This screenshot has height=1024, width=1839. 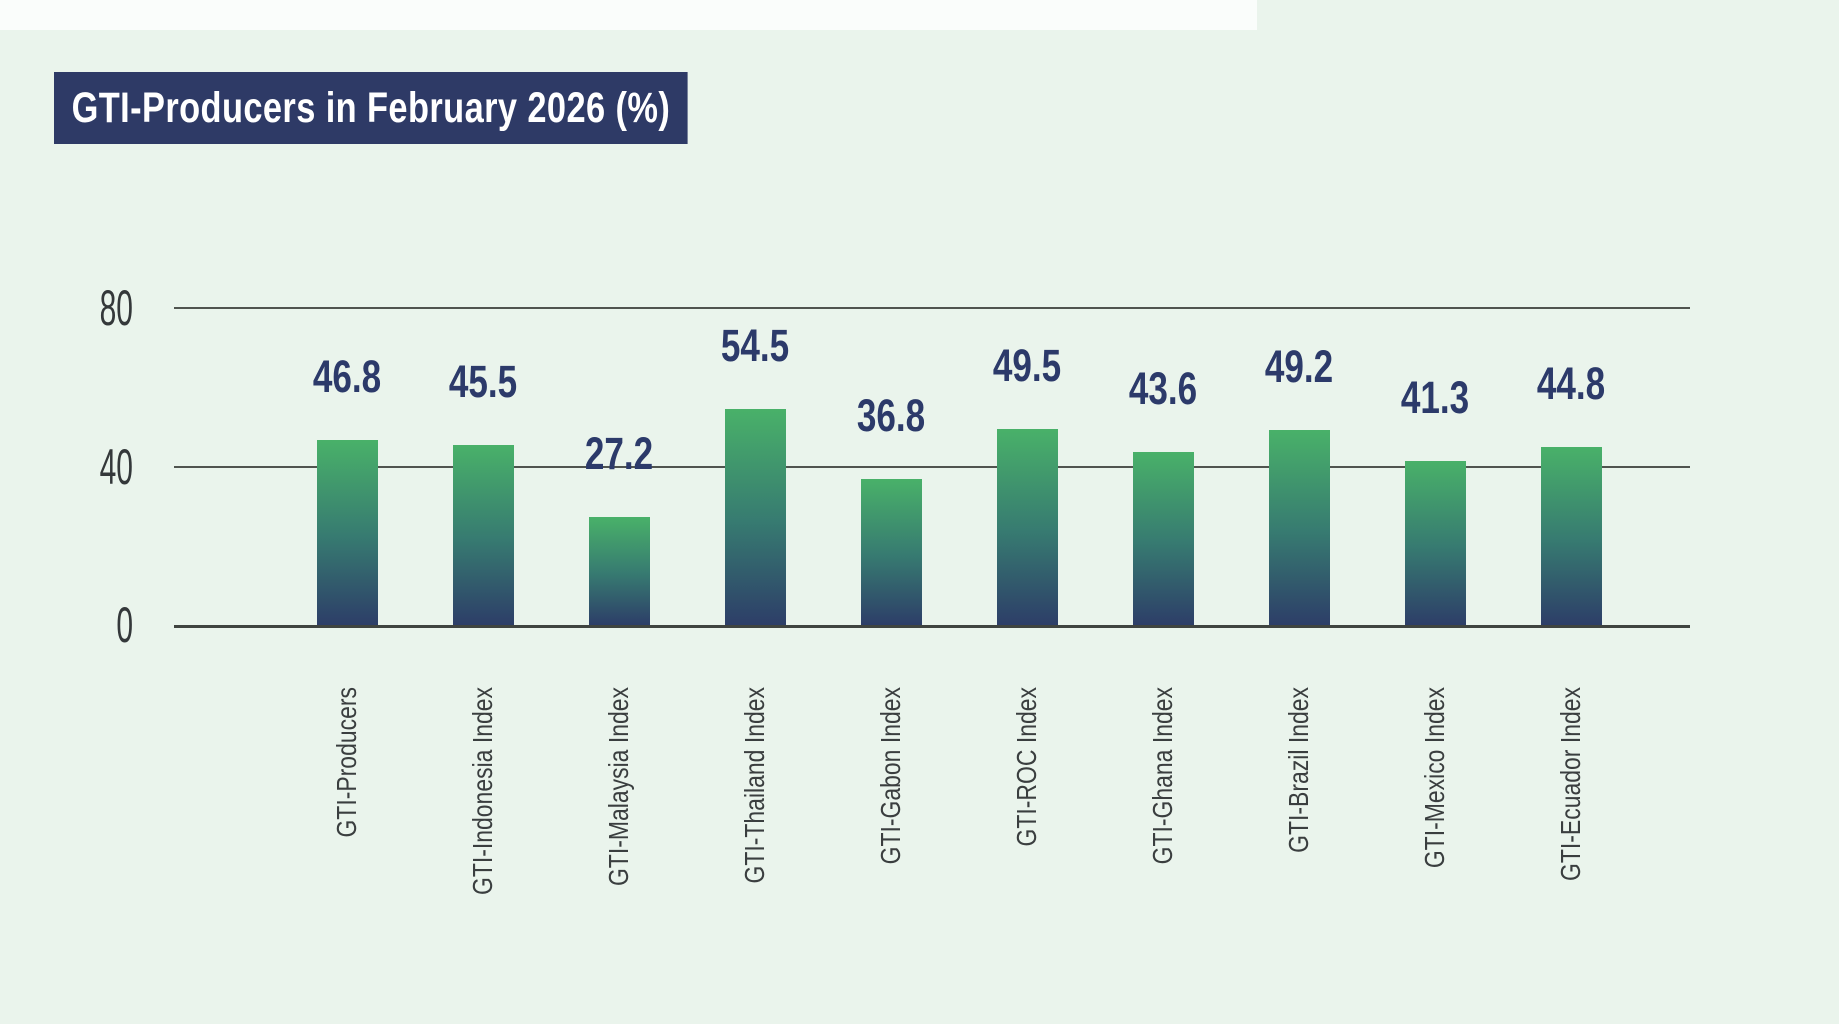 I want to click on x-category-label: GTI-Producers, so click(x=346, y=762).